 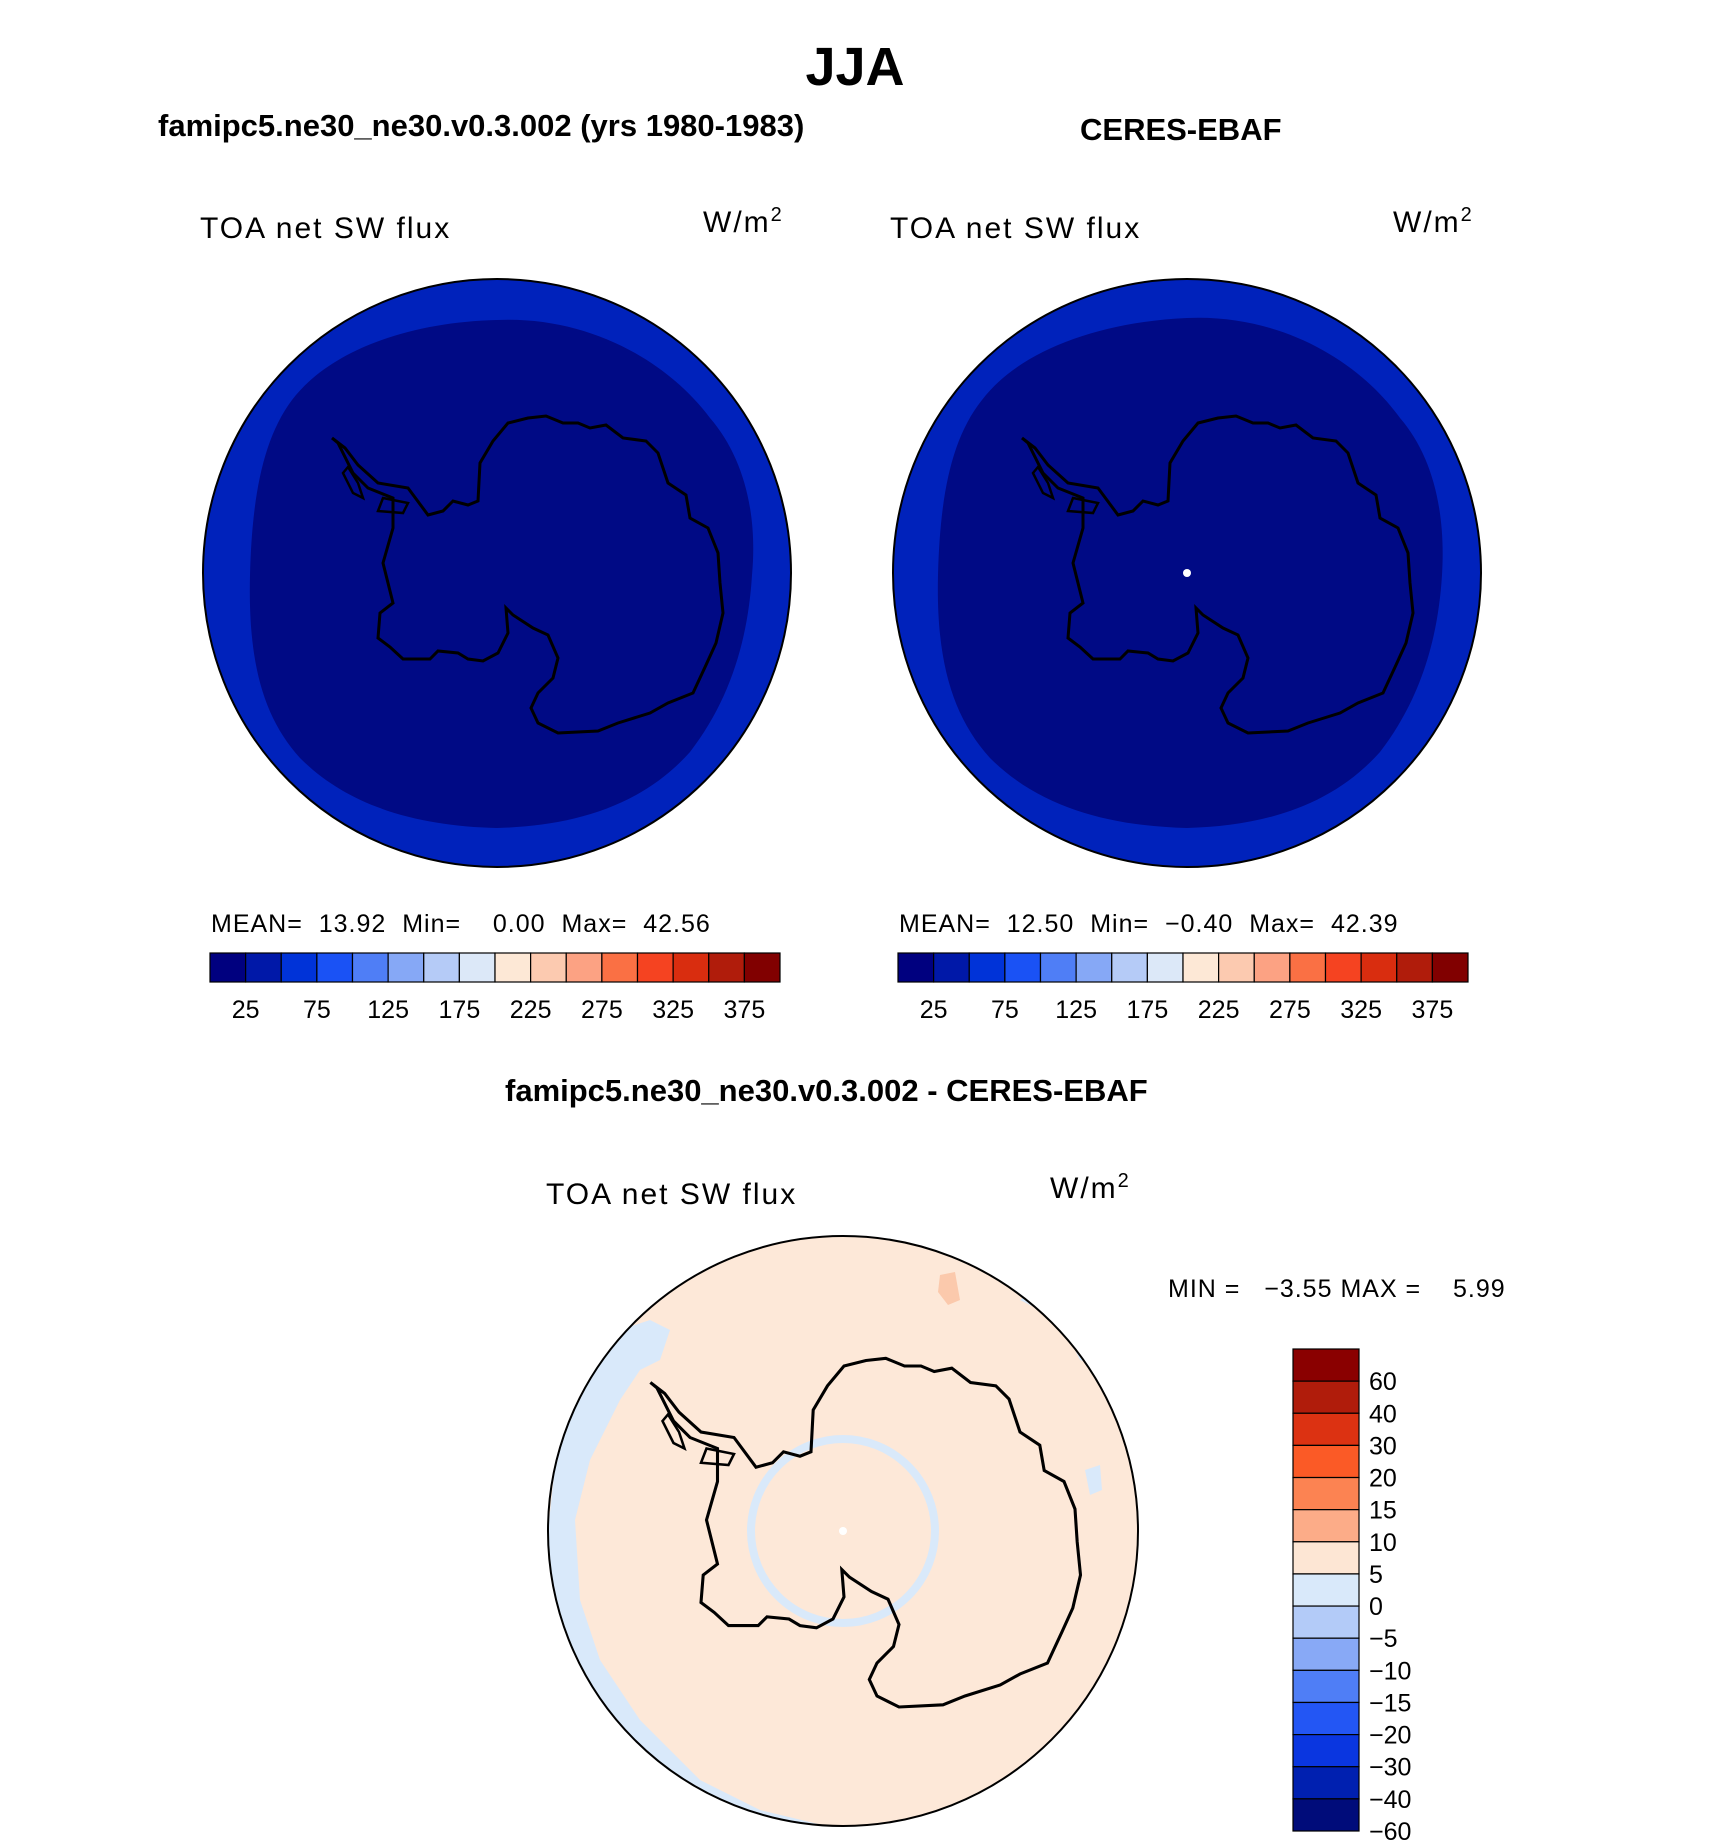 I want to click on panel-1-colorbar: 25 75 125 175 225 275 325 375, so click(x=495, y=988).